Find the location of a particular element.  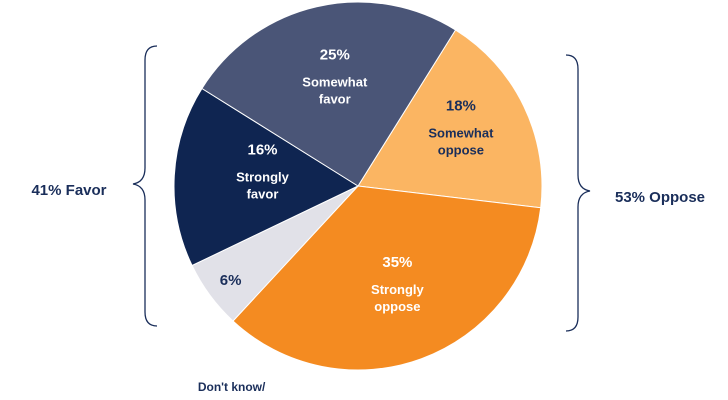

pie-slice-somewhat-oppose is located at coordinates (450, 119).